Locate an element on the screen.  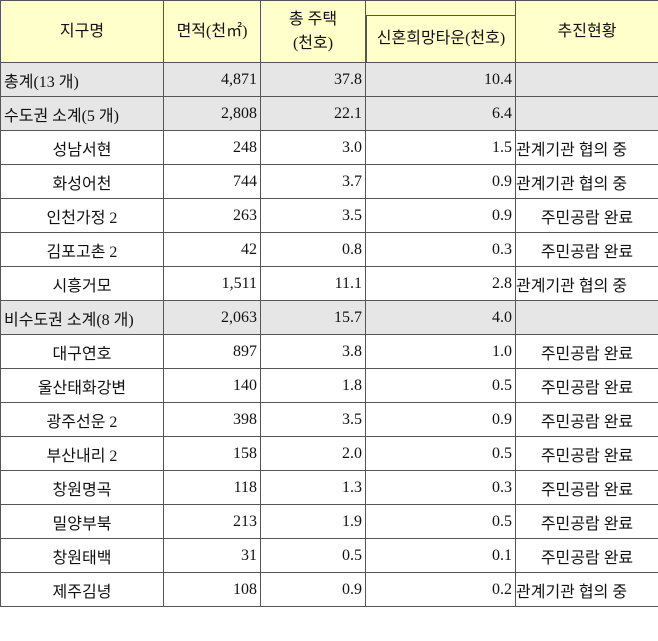
table-row: 수도권 소계(5 개) 2,808 22.1 6.4 is located at coordinates (329, 113).